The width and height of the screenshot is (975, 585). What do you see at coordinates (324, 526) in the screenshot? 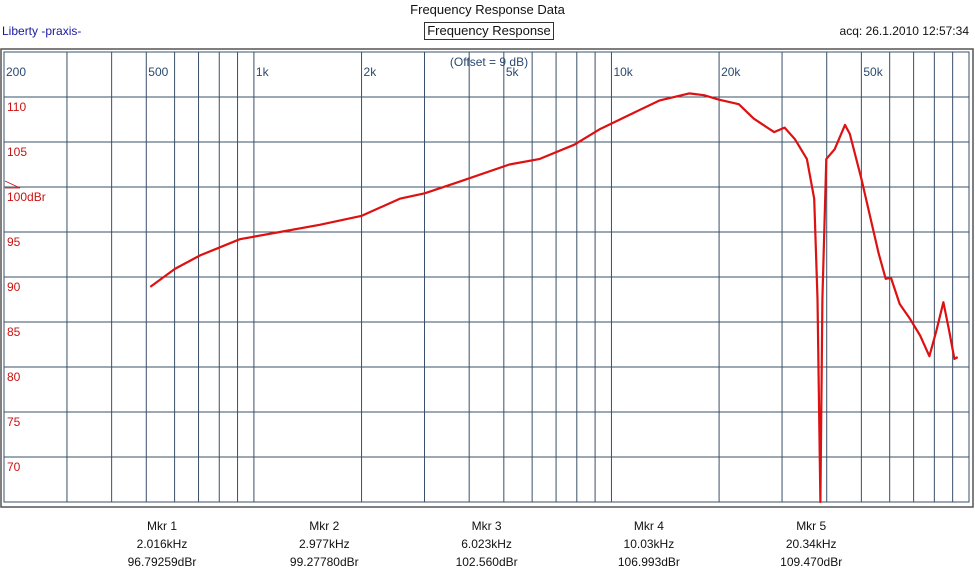
I see `marker-name: Mkr 2` at bounding box center [324, 526].